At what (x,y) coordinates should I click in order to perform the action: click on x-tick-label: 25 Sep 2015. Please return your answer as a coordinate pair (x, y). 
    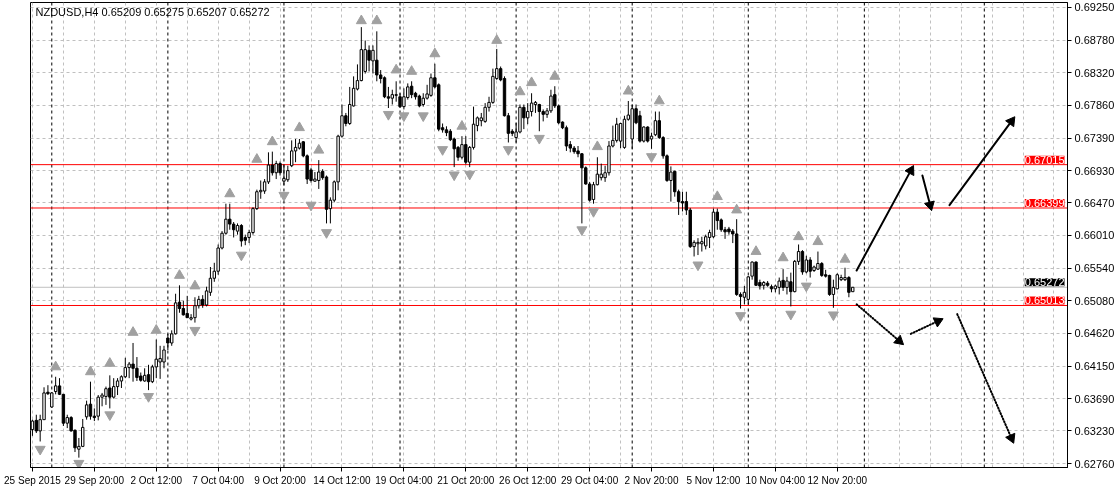
    Looking at the image, I should click on (33, 480).